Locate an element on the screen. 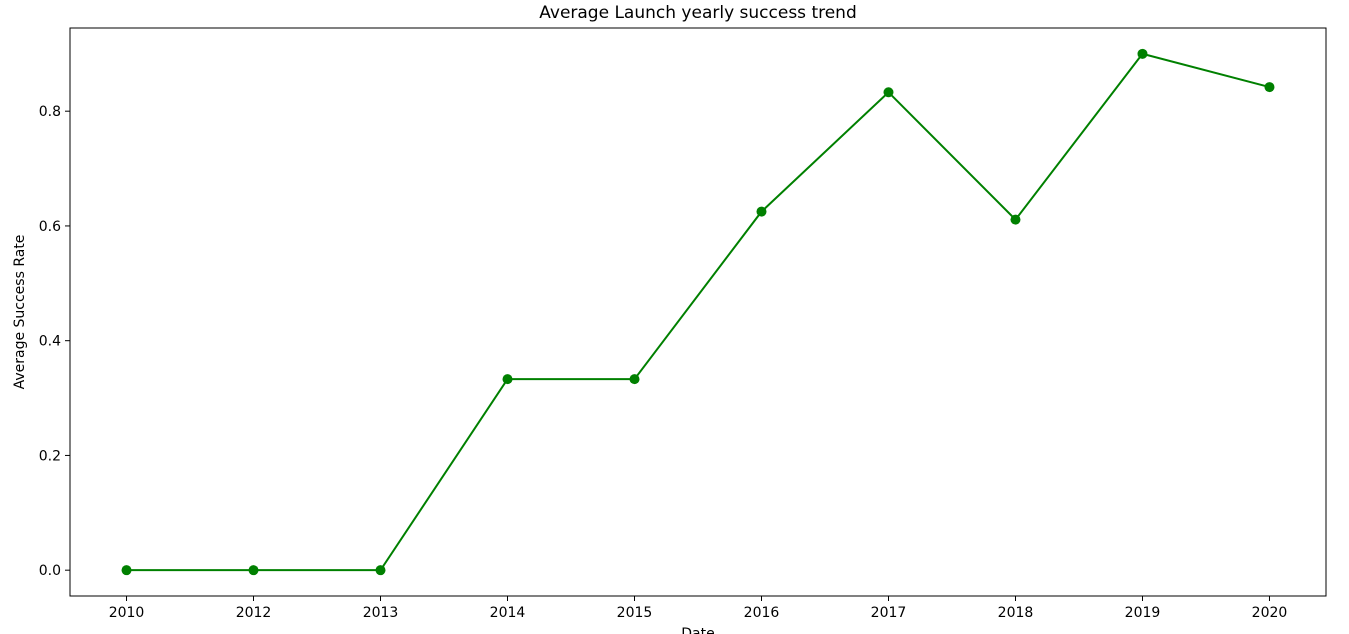 Image resolution: width=1349 pixels, height=634 pixels. y-axis-title: Average Success Rate is located at coordinates (20, 312).